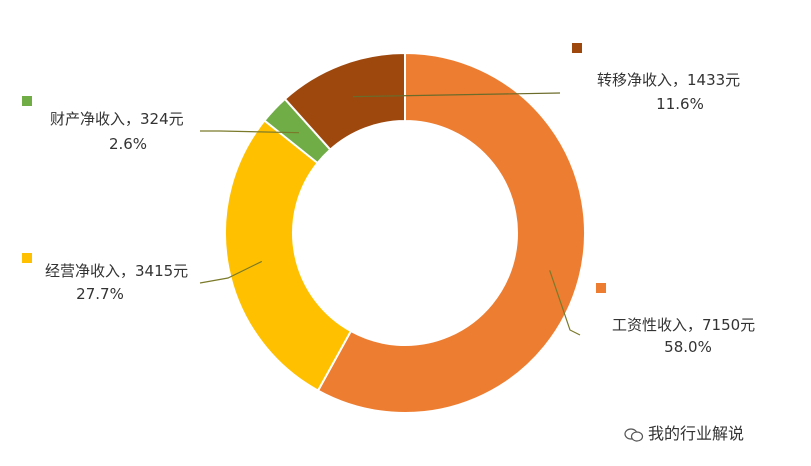  I want to click on leader-line-wage-income, so click(565, 303).